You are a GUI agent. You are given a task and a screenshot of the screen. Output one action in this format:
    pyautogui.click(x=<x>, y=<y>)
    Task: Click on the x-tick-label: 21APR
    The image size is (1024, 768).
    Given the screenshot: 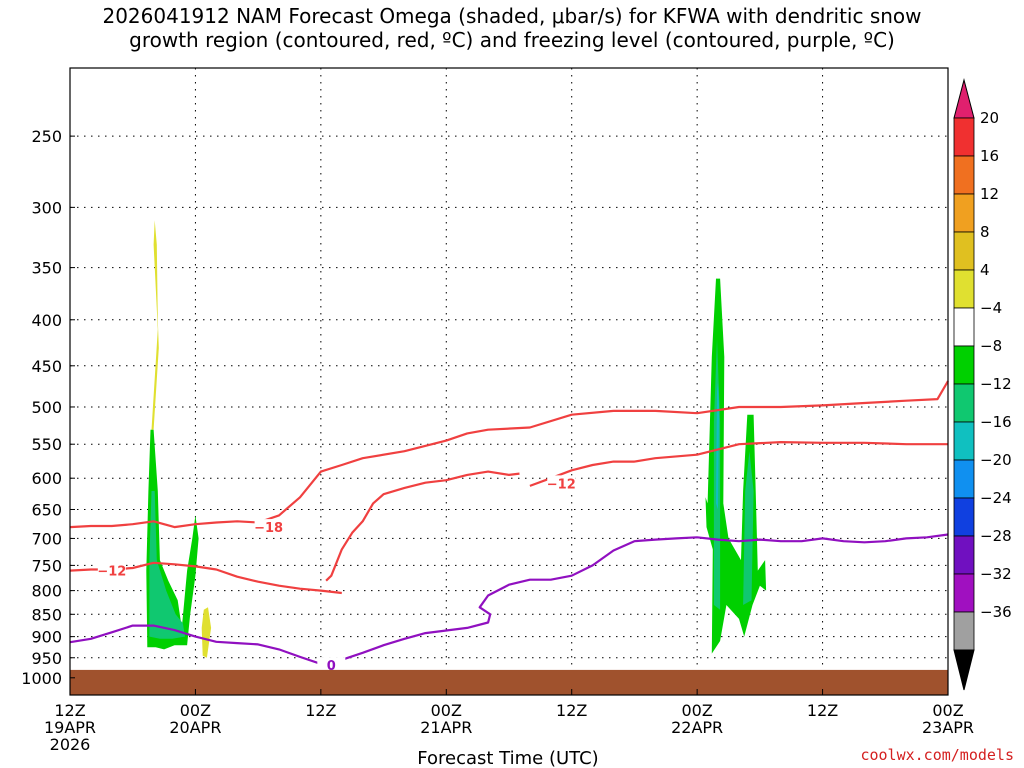 What is the action you would take?
    pyautogui.click(x=446, y=727)
    